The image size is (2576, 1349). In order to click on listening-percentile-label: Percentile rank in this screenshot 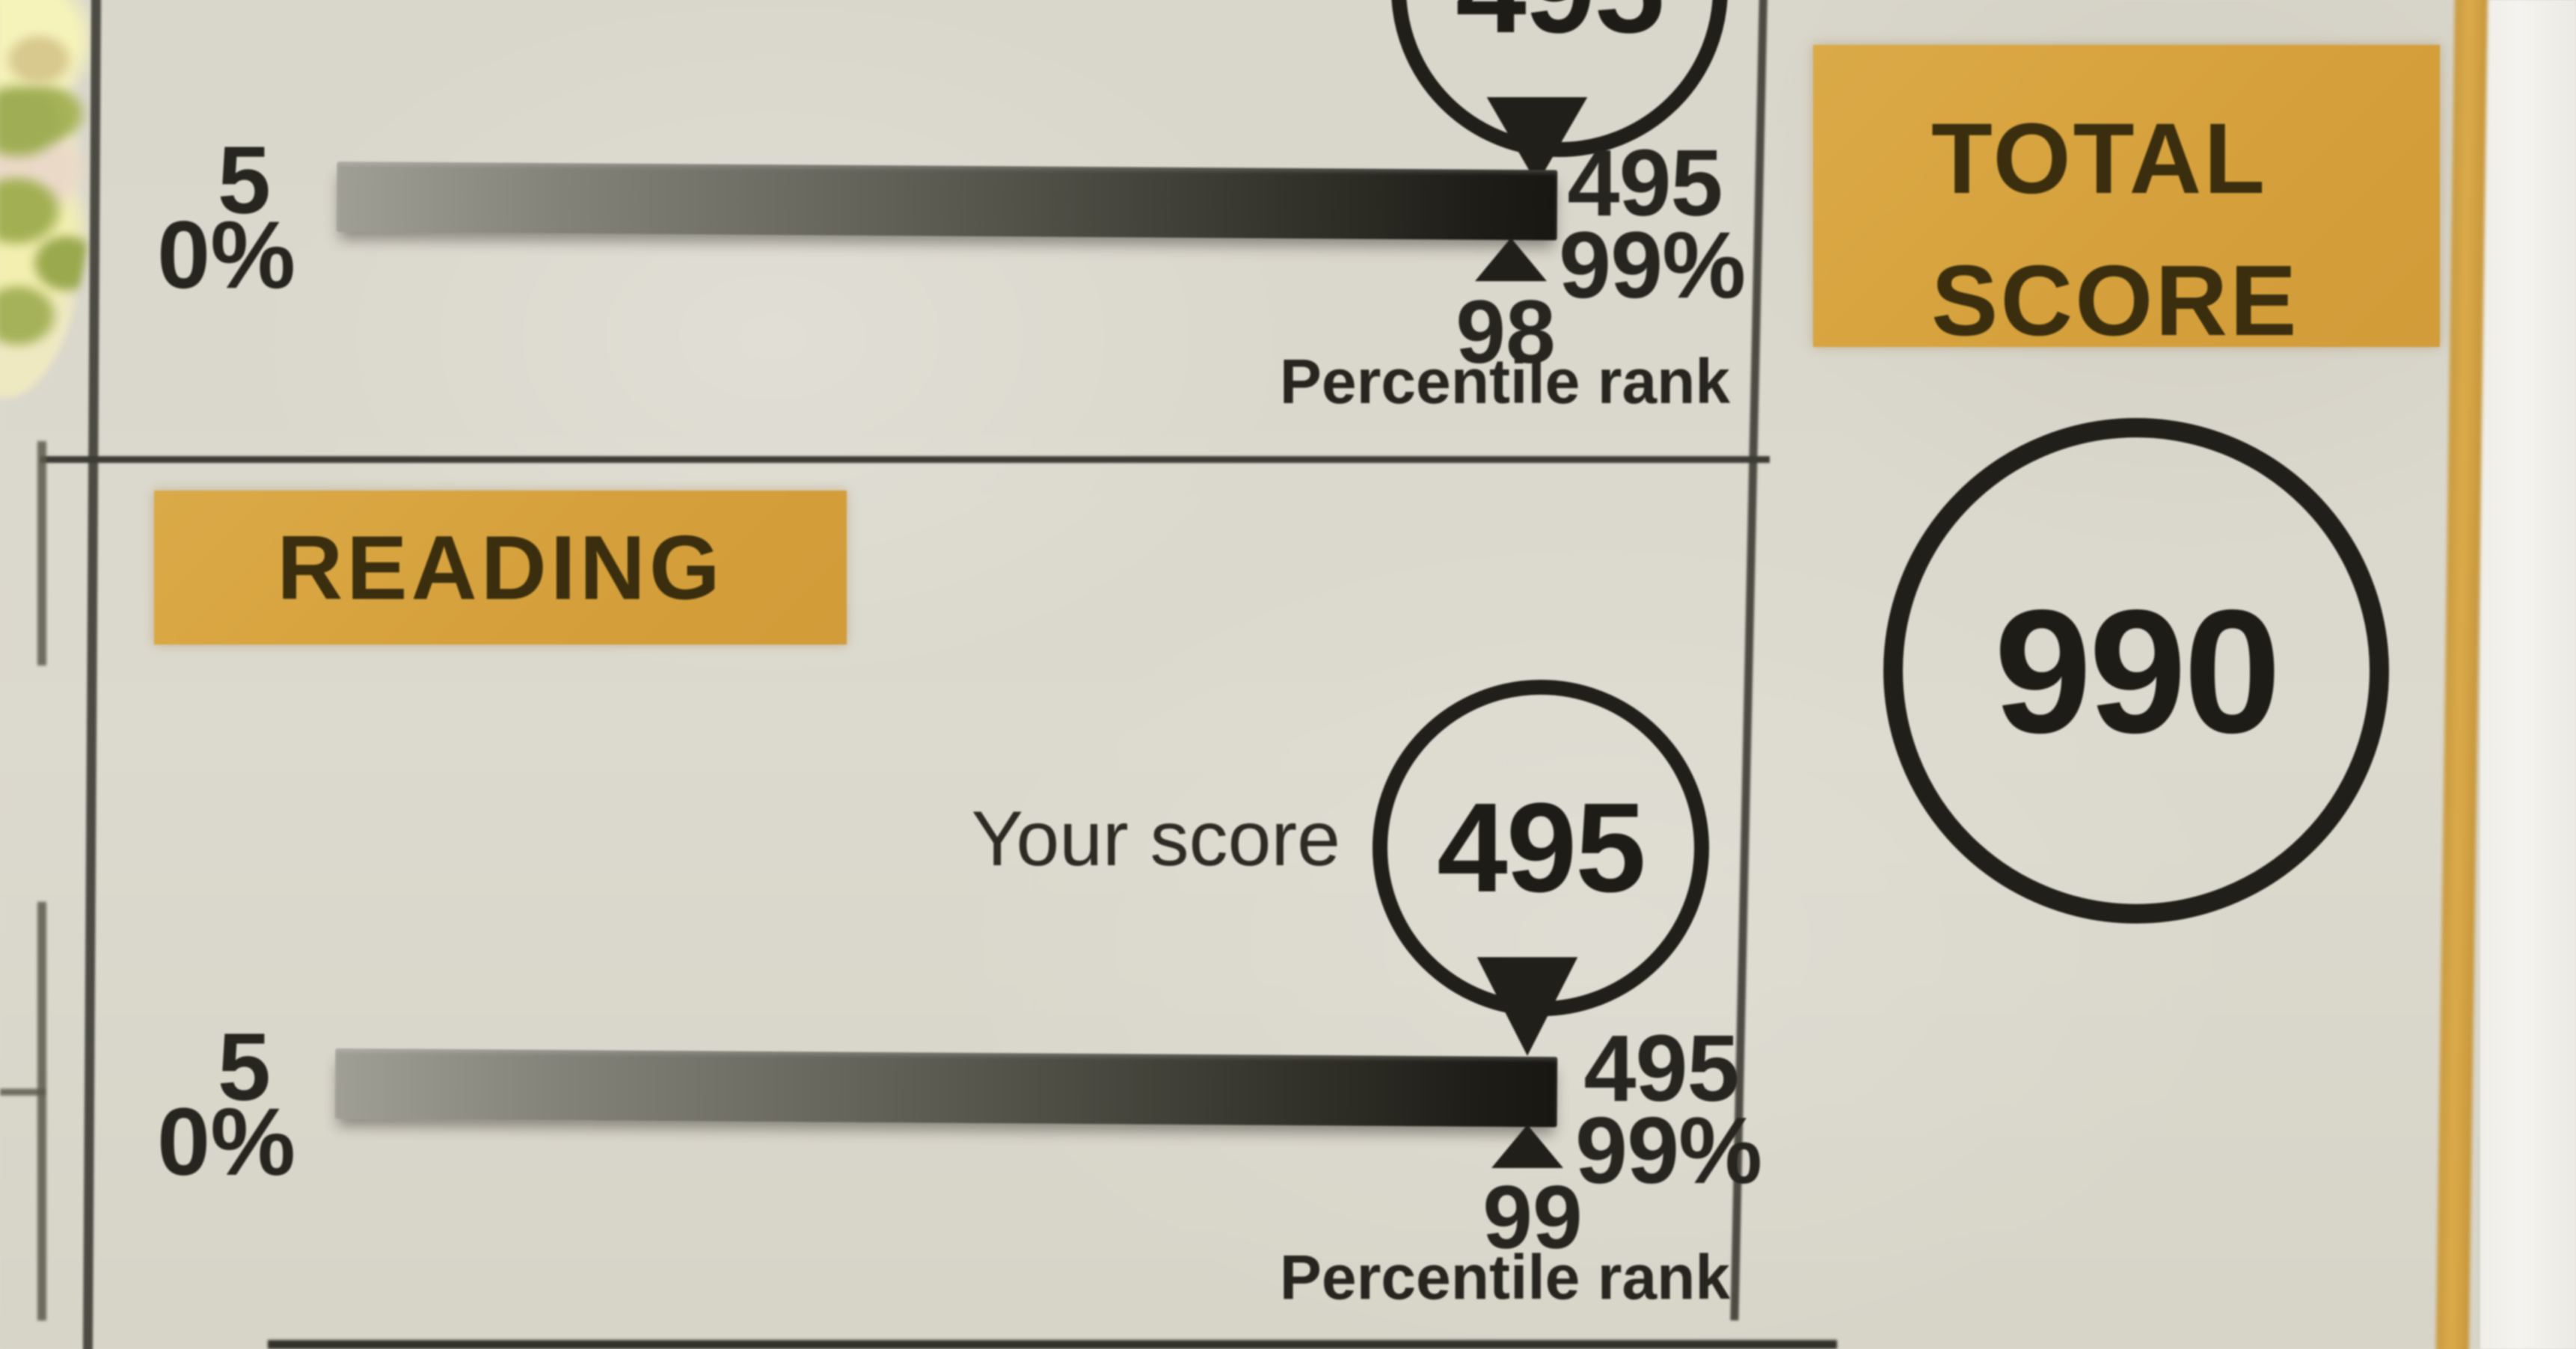, I will do `click(1505, 381)`.